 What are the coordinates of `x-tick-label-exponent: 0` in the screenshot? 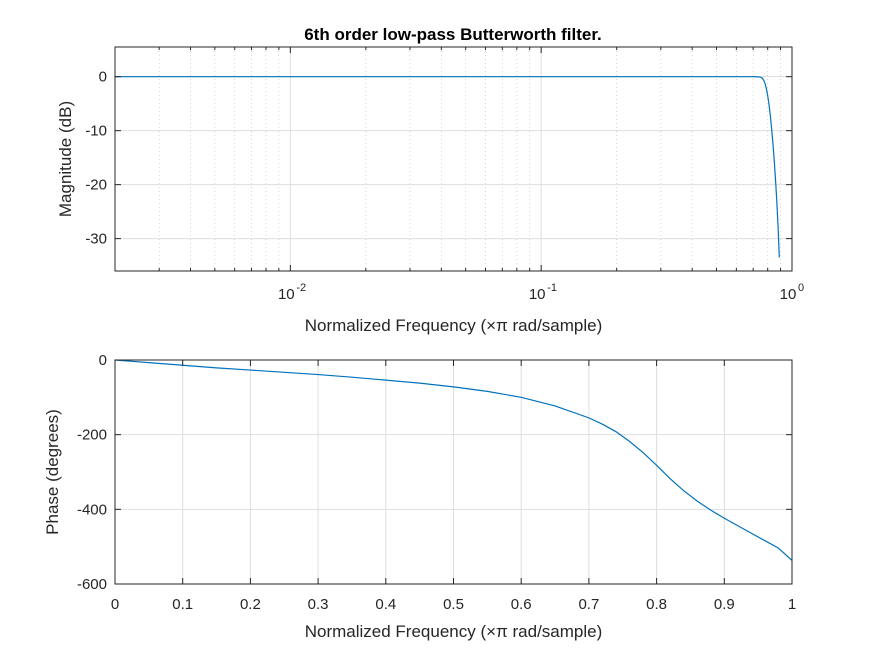 It's located at (801, 288).